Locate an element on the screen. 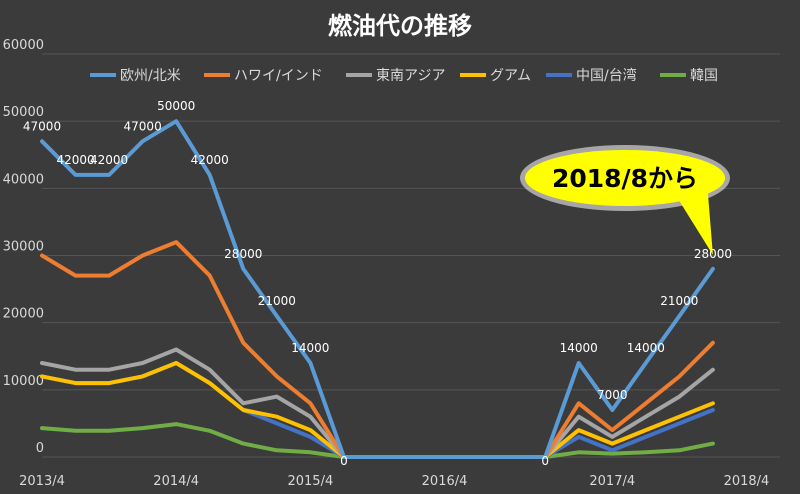 The width and height of the screenshot is (800, 494). y-tick-label: 40000 is located at coordinates (23, 179).